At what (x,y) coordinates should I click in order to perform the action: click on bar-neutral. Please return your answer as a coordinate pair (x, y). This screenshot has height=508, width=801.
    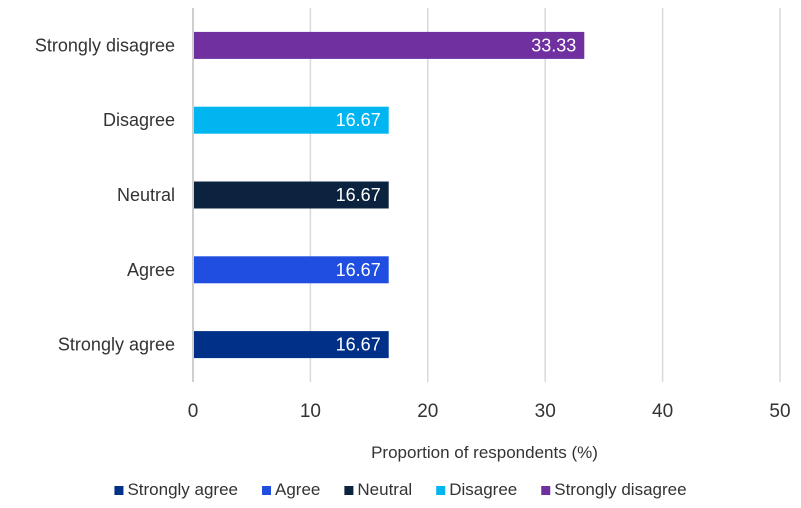
    Looking at the image, I should click on (291, 195).